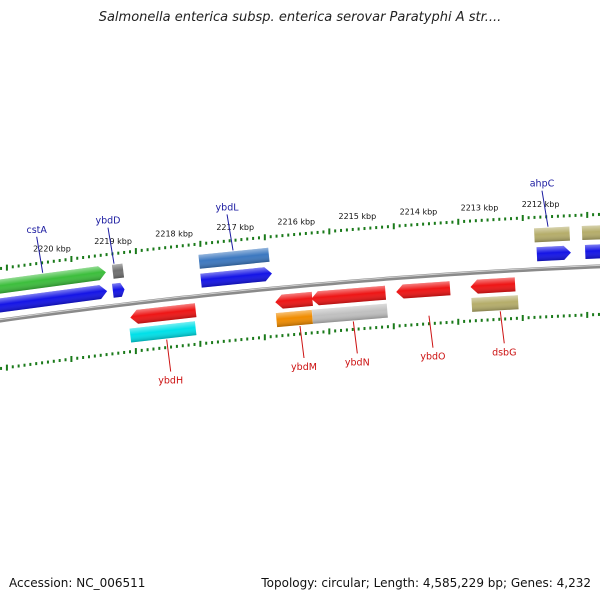 The width and height of the screenshot is (600, 600). What do you see at coordinates (542, 184) in the screenshot?
I see `gene-label: ahpC` at bounding box center [542, 184].